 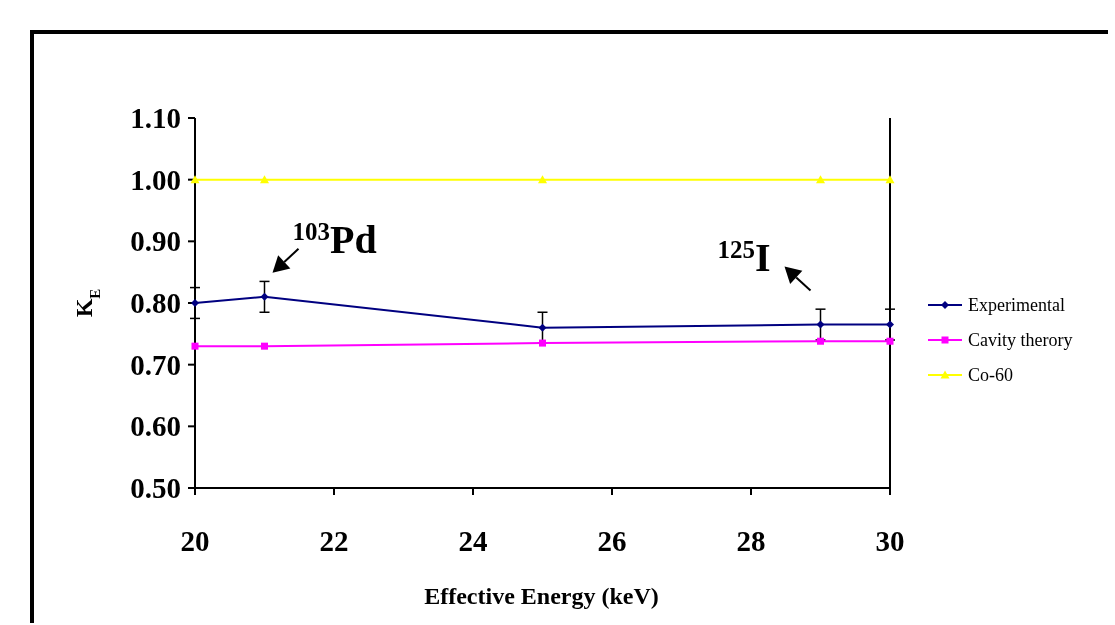 I want to click on legend-label: Cavity therory, so click(x=1020, y=340).